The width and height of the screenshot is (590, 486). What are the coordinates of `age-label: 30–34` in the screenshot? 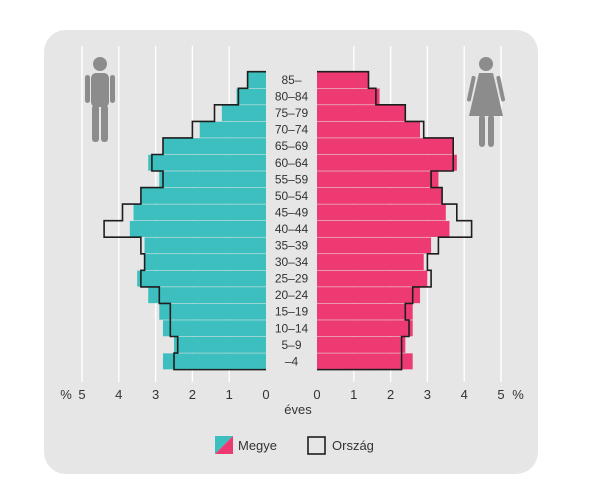 It's located at (292, 262).